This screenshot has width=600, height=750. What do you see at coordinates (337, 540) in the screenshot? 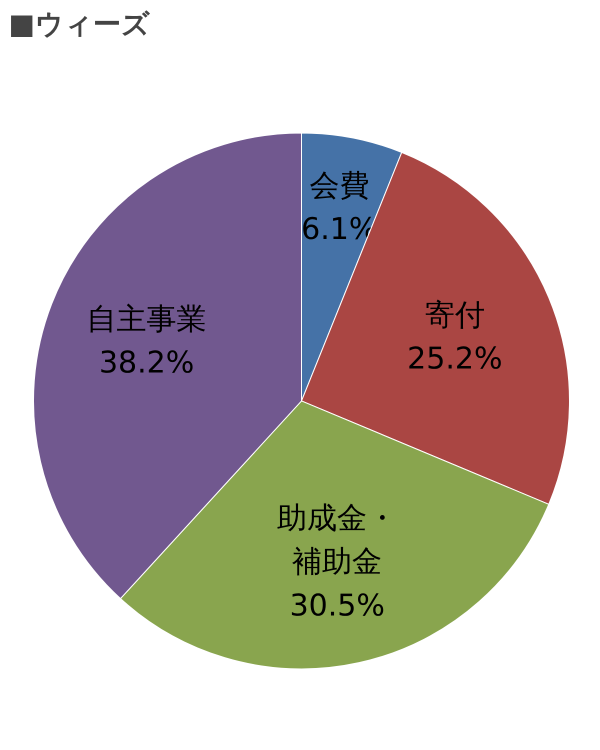
I see `slice-label: 助成金・補助金` at bounding box center [337, 540].